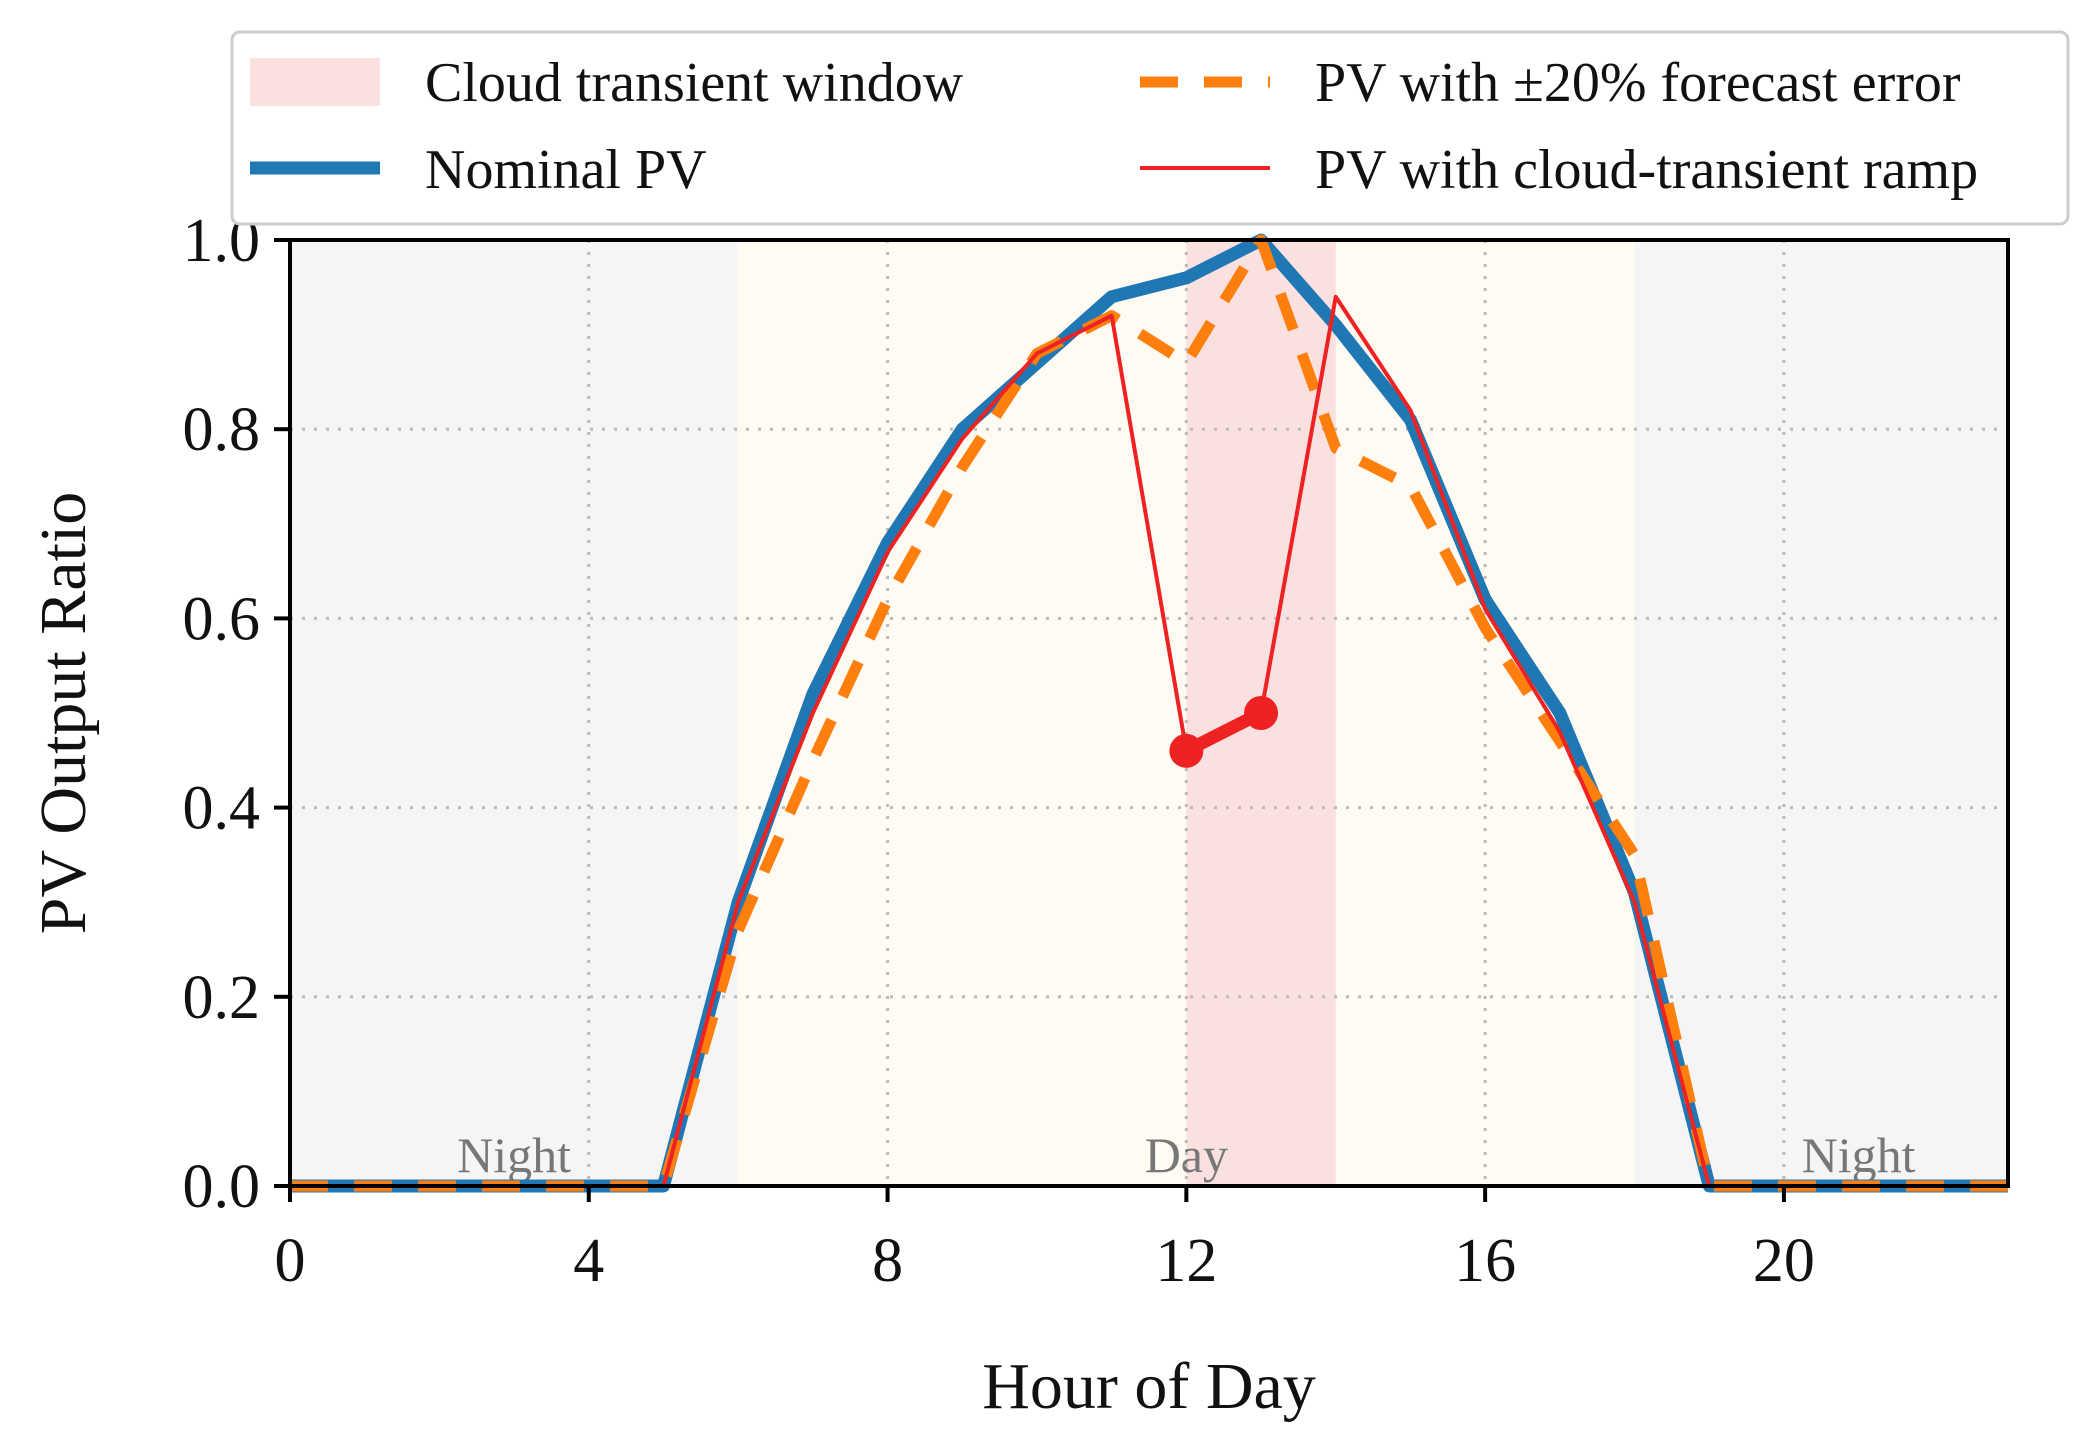  I want to click on legend-swatch-cloud-window, so click(315, 82).